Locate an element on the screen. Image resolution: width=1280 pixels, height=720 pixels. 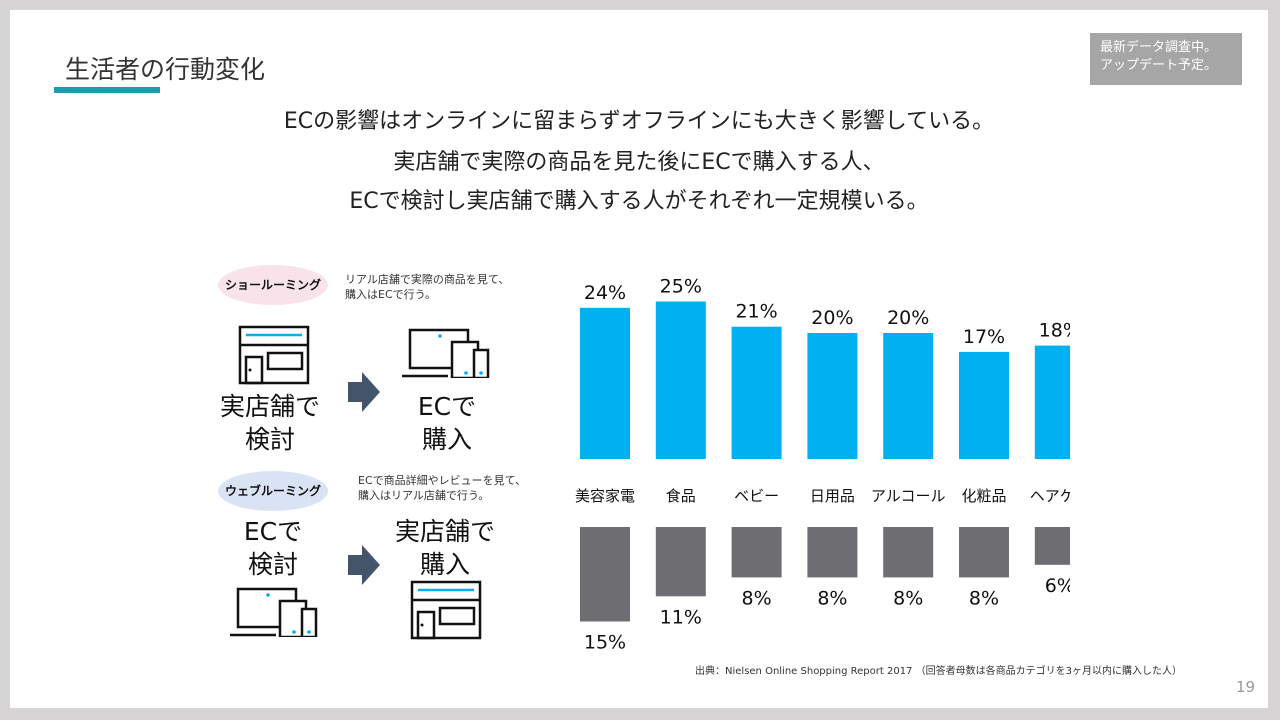
showrooming-label: ショールーミング is located at coordinates (273, 285).